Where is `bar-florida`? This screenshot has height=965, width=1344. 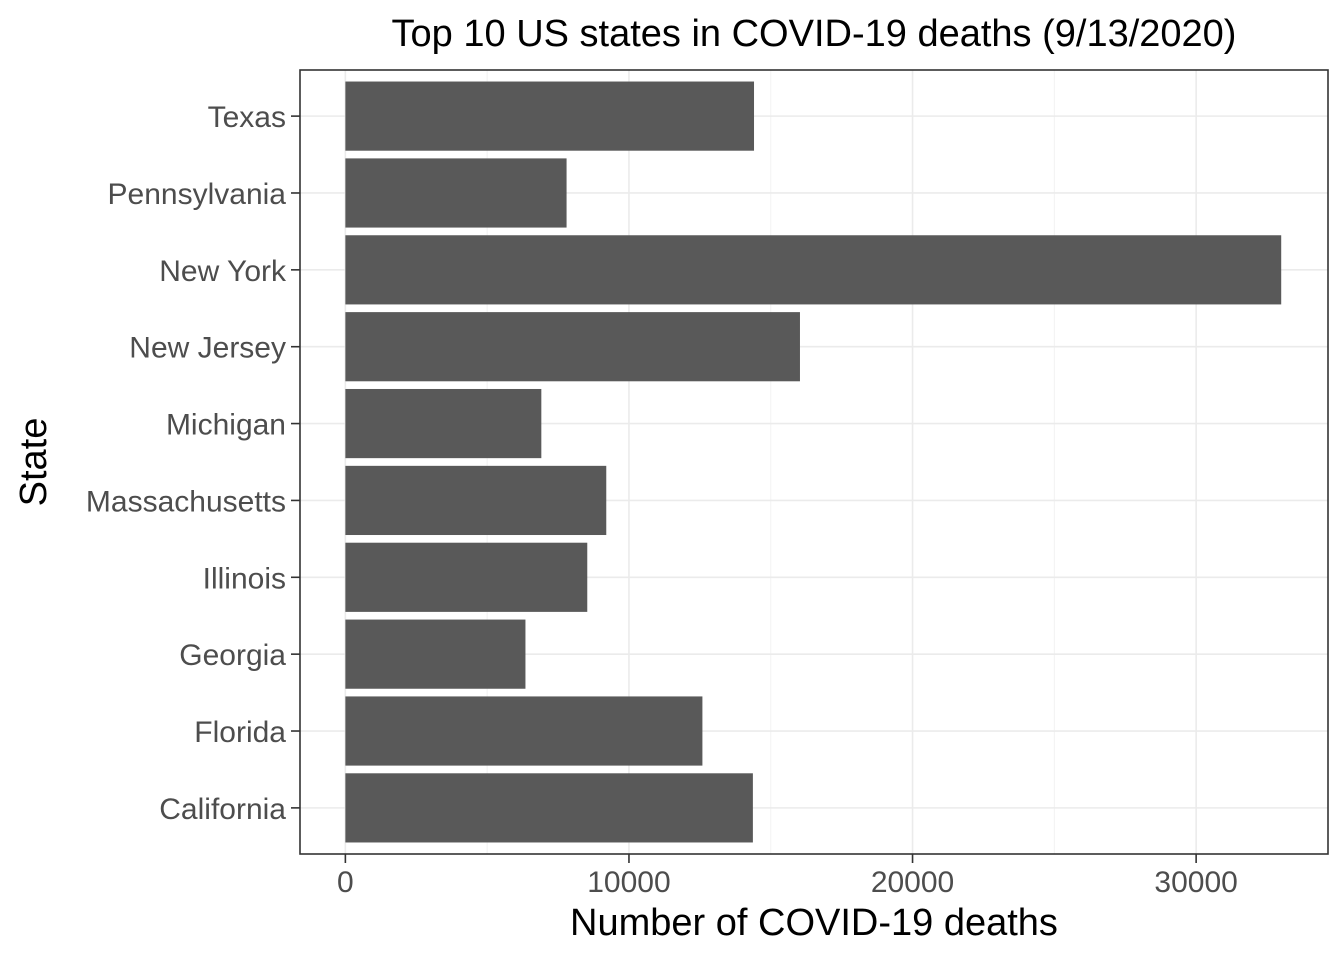
bar-florida is located at coordinates (524, 731).